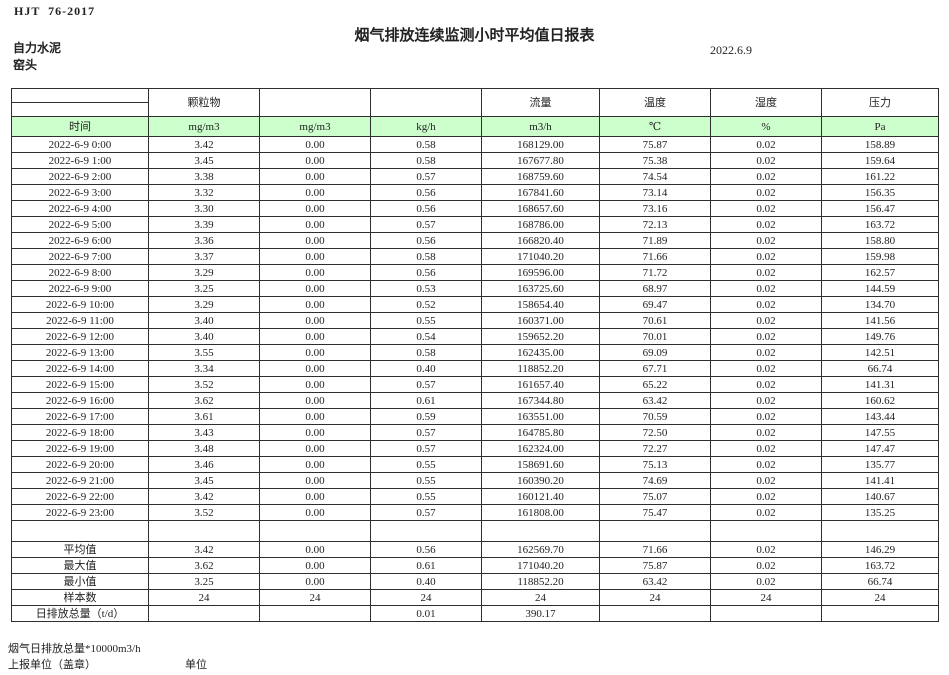  What do you see at coordinates (80, 240) in the screenshot?
I see `time-cell: 2022-6-9 6:00` at bounding box center [80, 240].